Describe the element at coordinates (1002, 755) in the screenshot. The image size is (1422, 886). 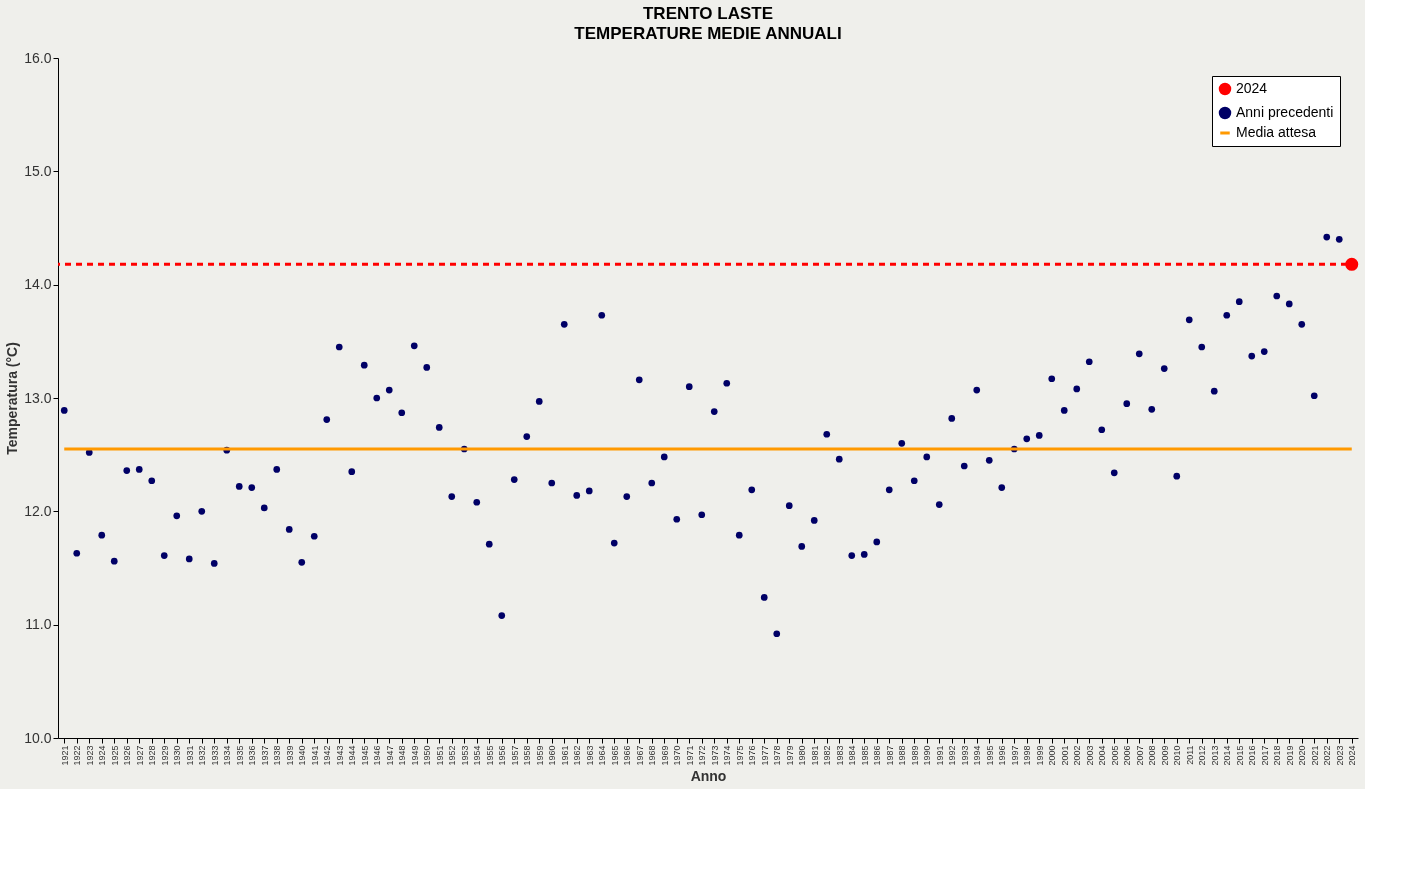
I see `x-tick-label: 1996` at that location.